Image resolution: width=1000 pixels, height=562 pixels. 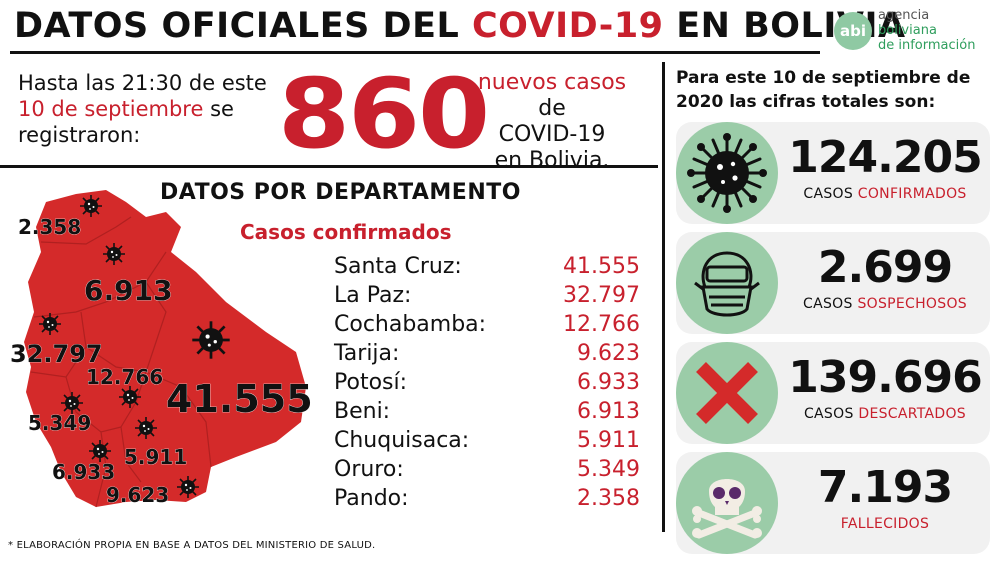 What do you see at coordinates (137, 495) in the screenshot?
I see `map-label-tarija: 9.623` at bounding box center [137, 495].